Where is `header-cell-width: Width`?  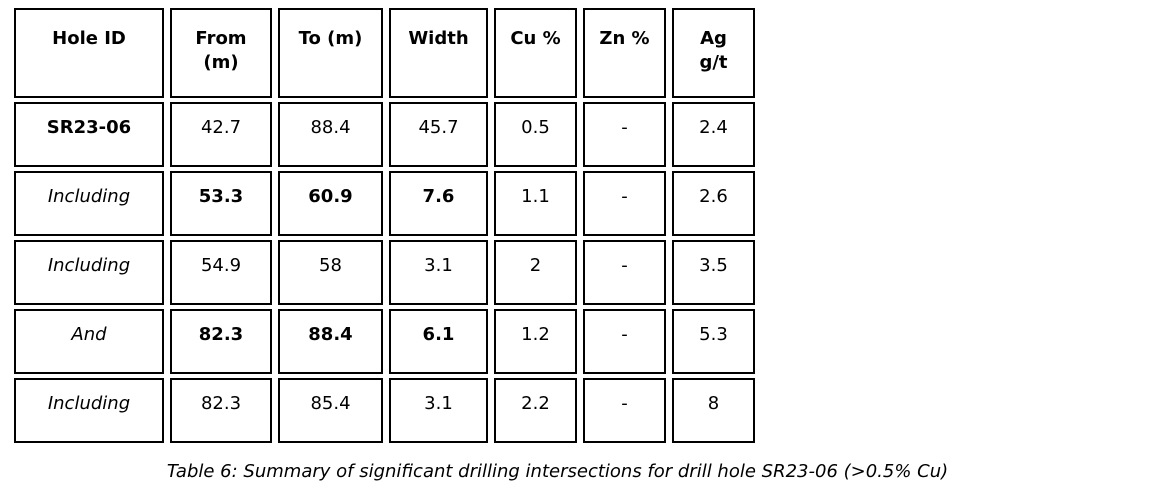
header-cell-width: Width is located at coordinates (438, 53).